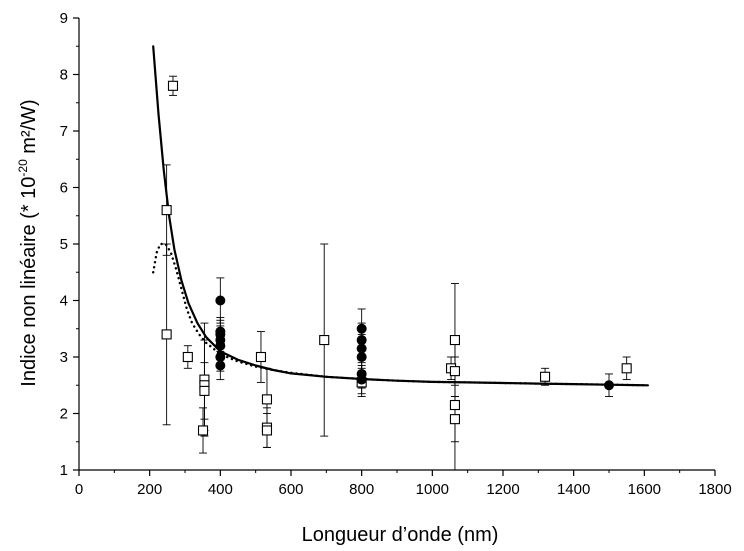 The width and height of the screenshot is (744, 551). I want to click on y-tick-label: 6, so click(64, 188).